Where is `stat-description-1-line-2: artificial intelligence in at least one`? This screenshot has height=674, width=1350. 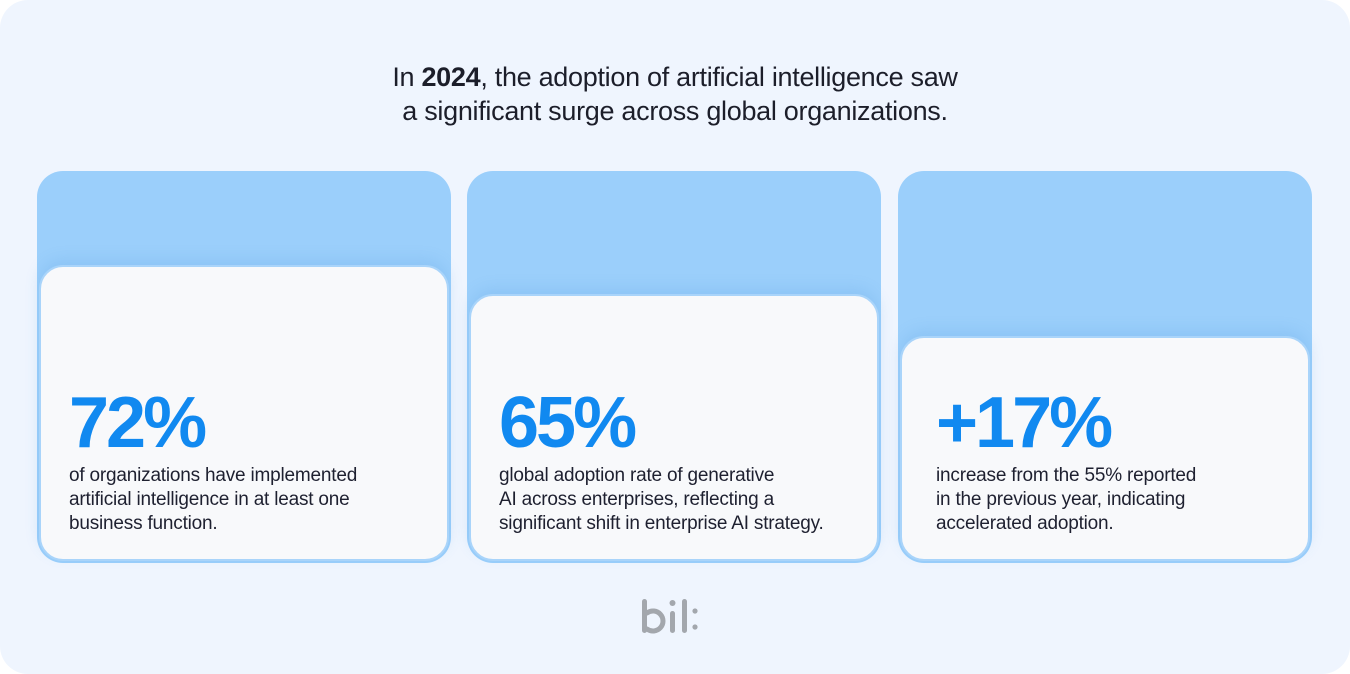 stat-description-1-line-2: artificial intelligence in at least one is located at coordinates (209, 499).